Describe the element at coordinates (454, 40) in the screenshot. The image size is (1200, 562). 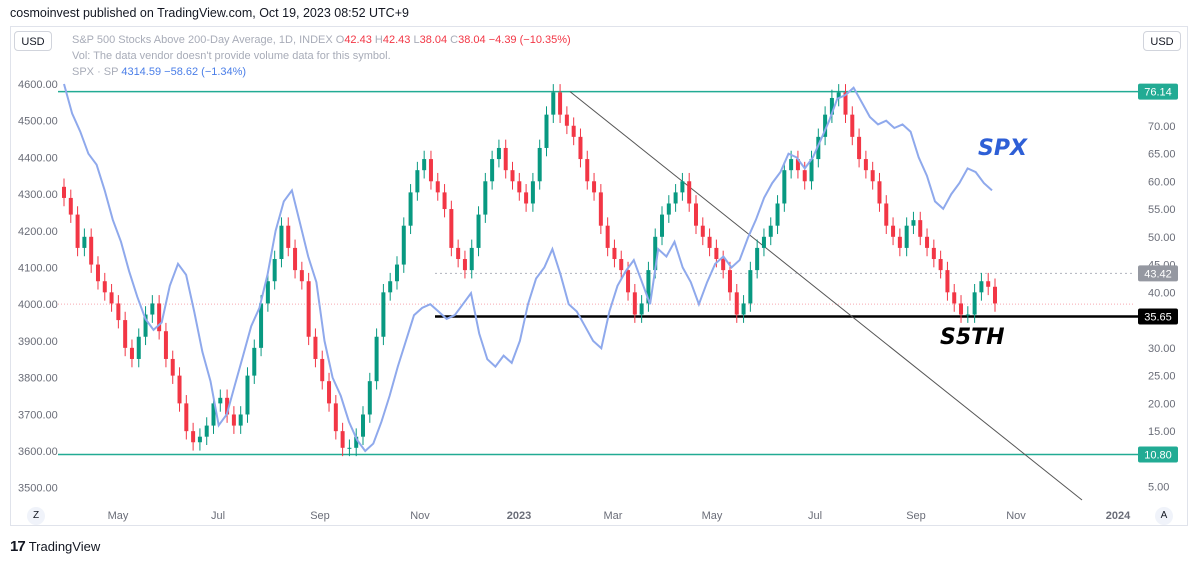
I see `legend-close-label: C` at that location.